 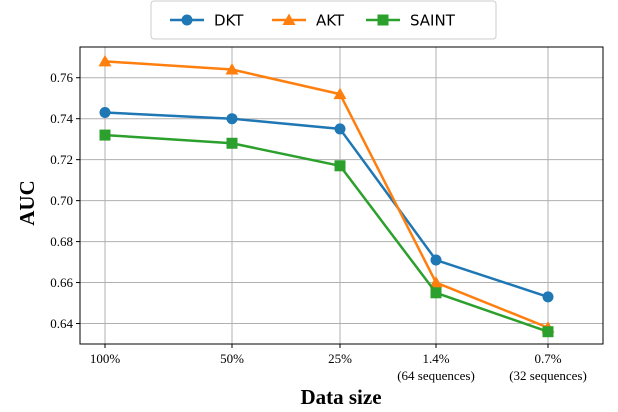 What do you see at coordinates (330, 21) in the screenshot?
I see `legend-label-akt: AKT` at bounding box center [330, 21].